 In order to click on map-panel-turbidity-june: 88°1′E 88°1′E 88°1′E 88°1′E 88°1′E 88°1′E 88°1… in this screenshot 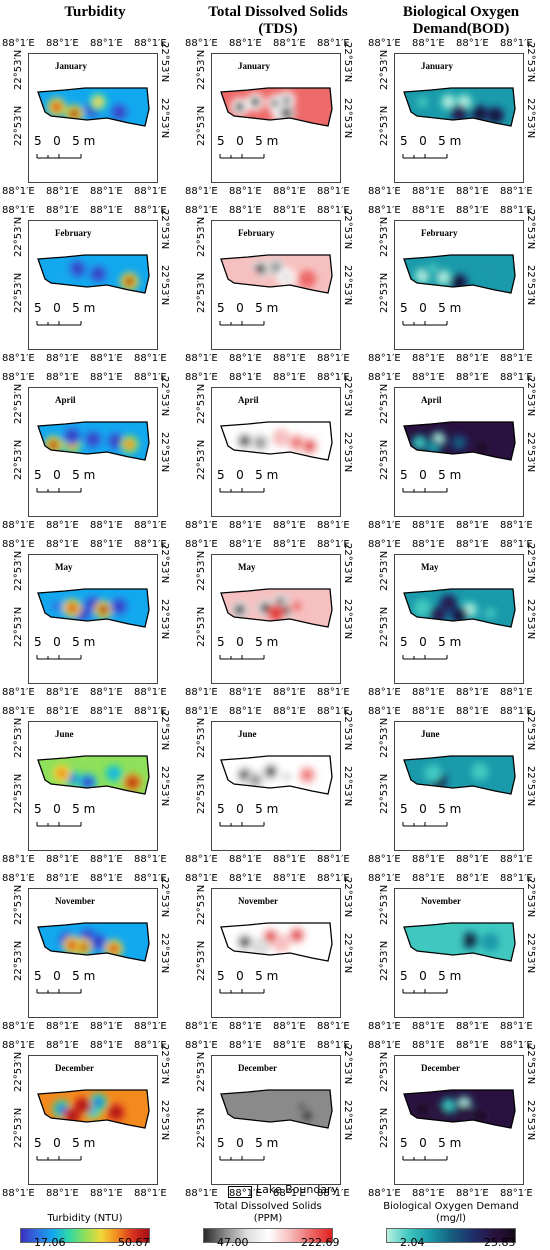, I will do `click(91, 784)`.